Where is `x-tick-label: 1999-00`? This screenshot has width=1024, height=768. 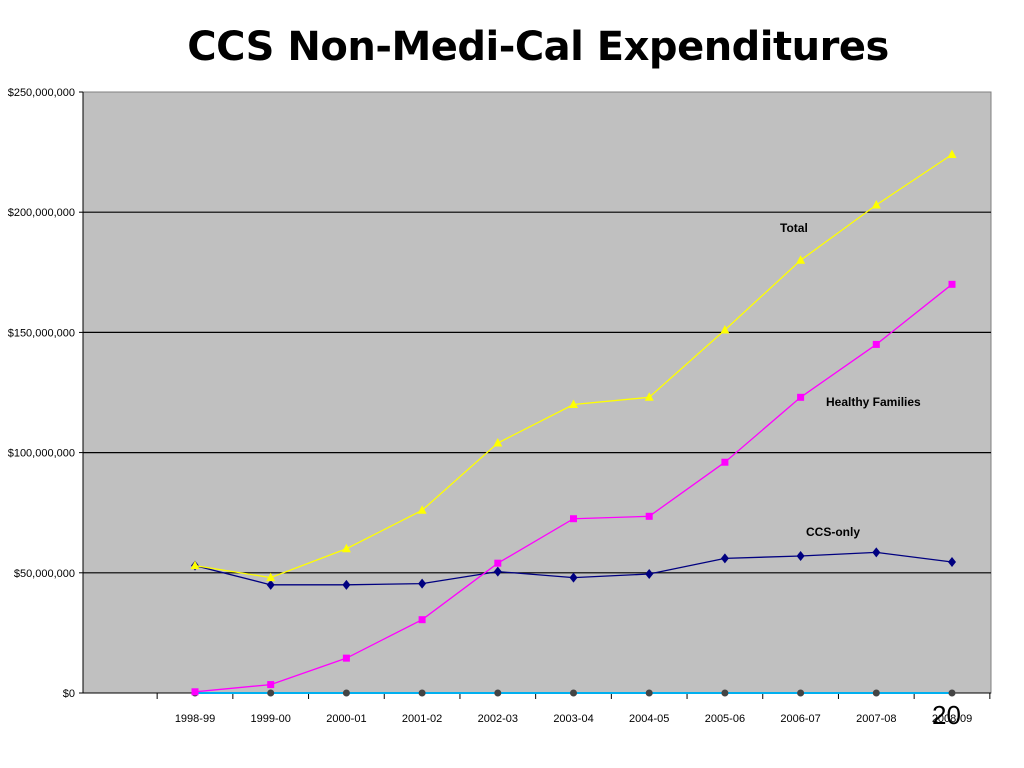
x-tick-label: 1999-00 is located at coordinates (271, 719).